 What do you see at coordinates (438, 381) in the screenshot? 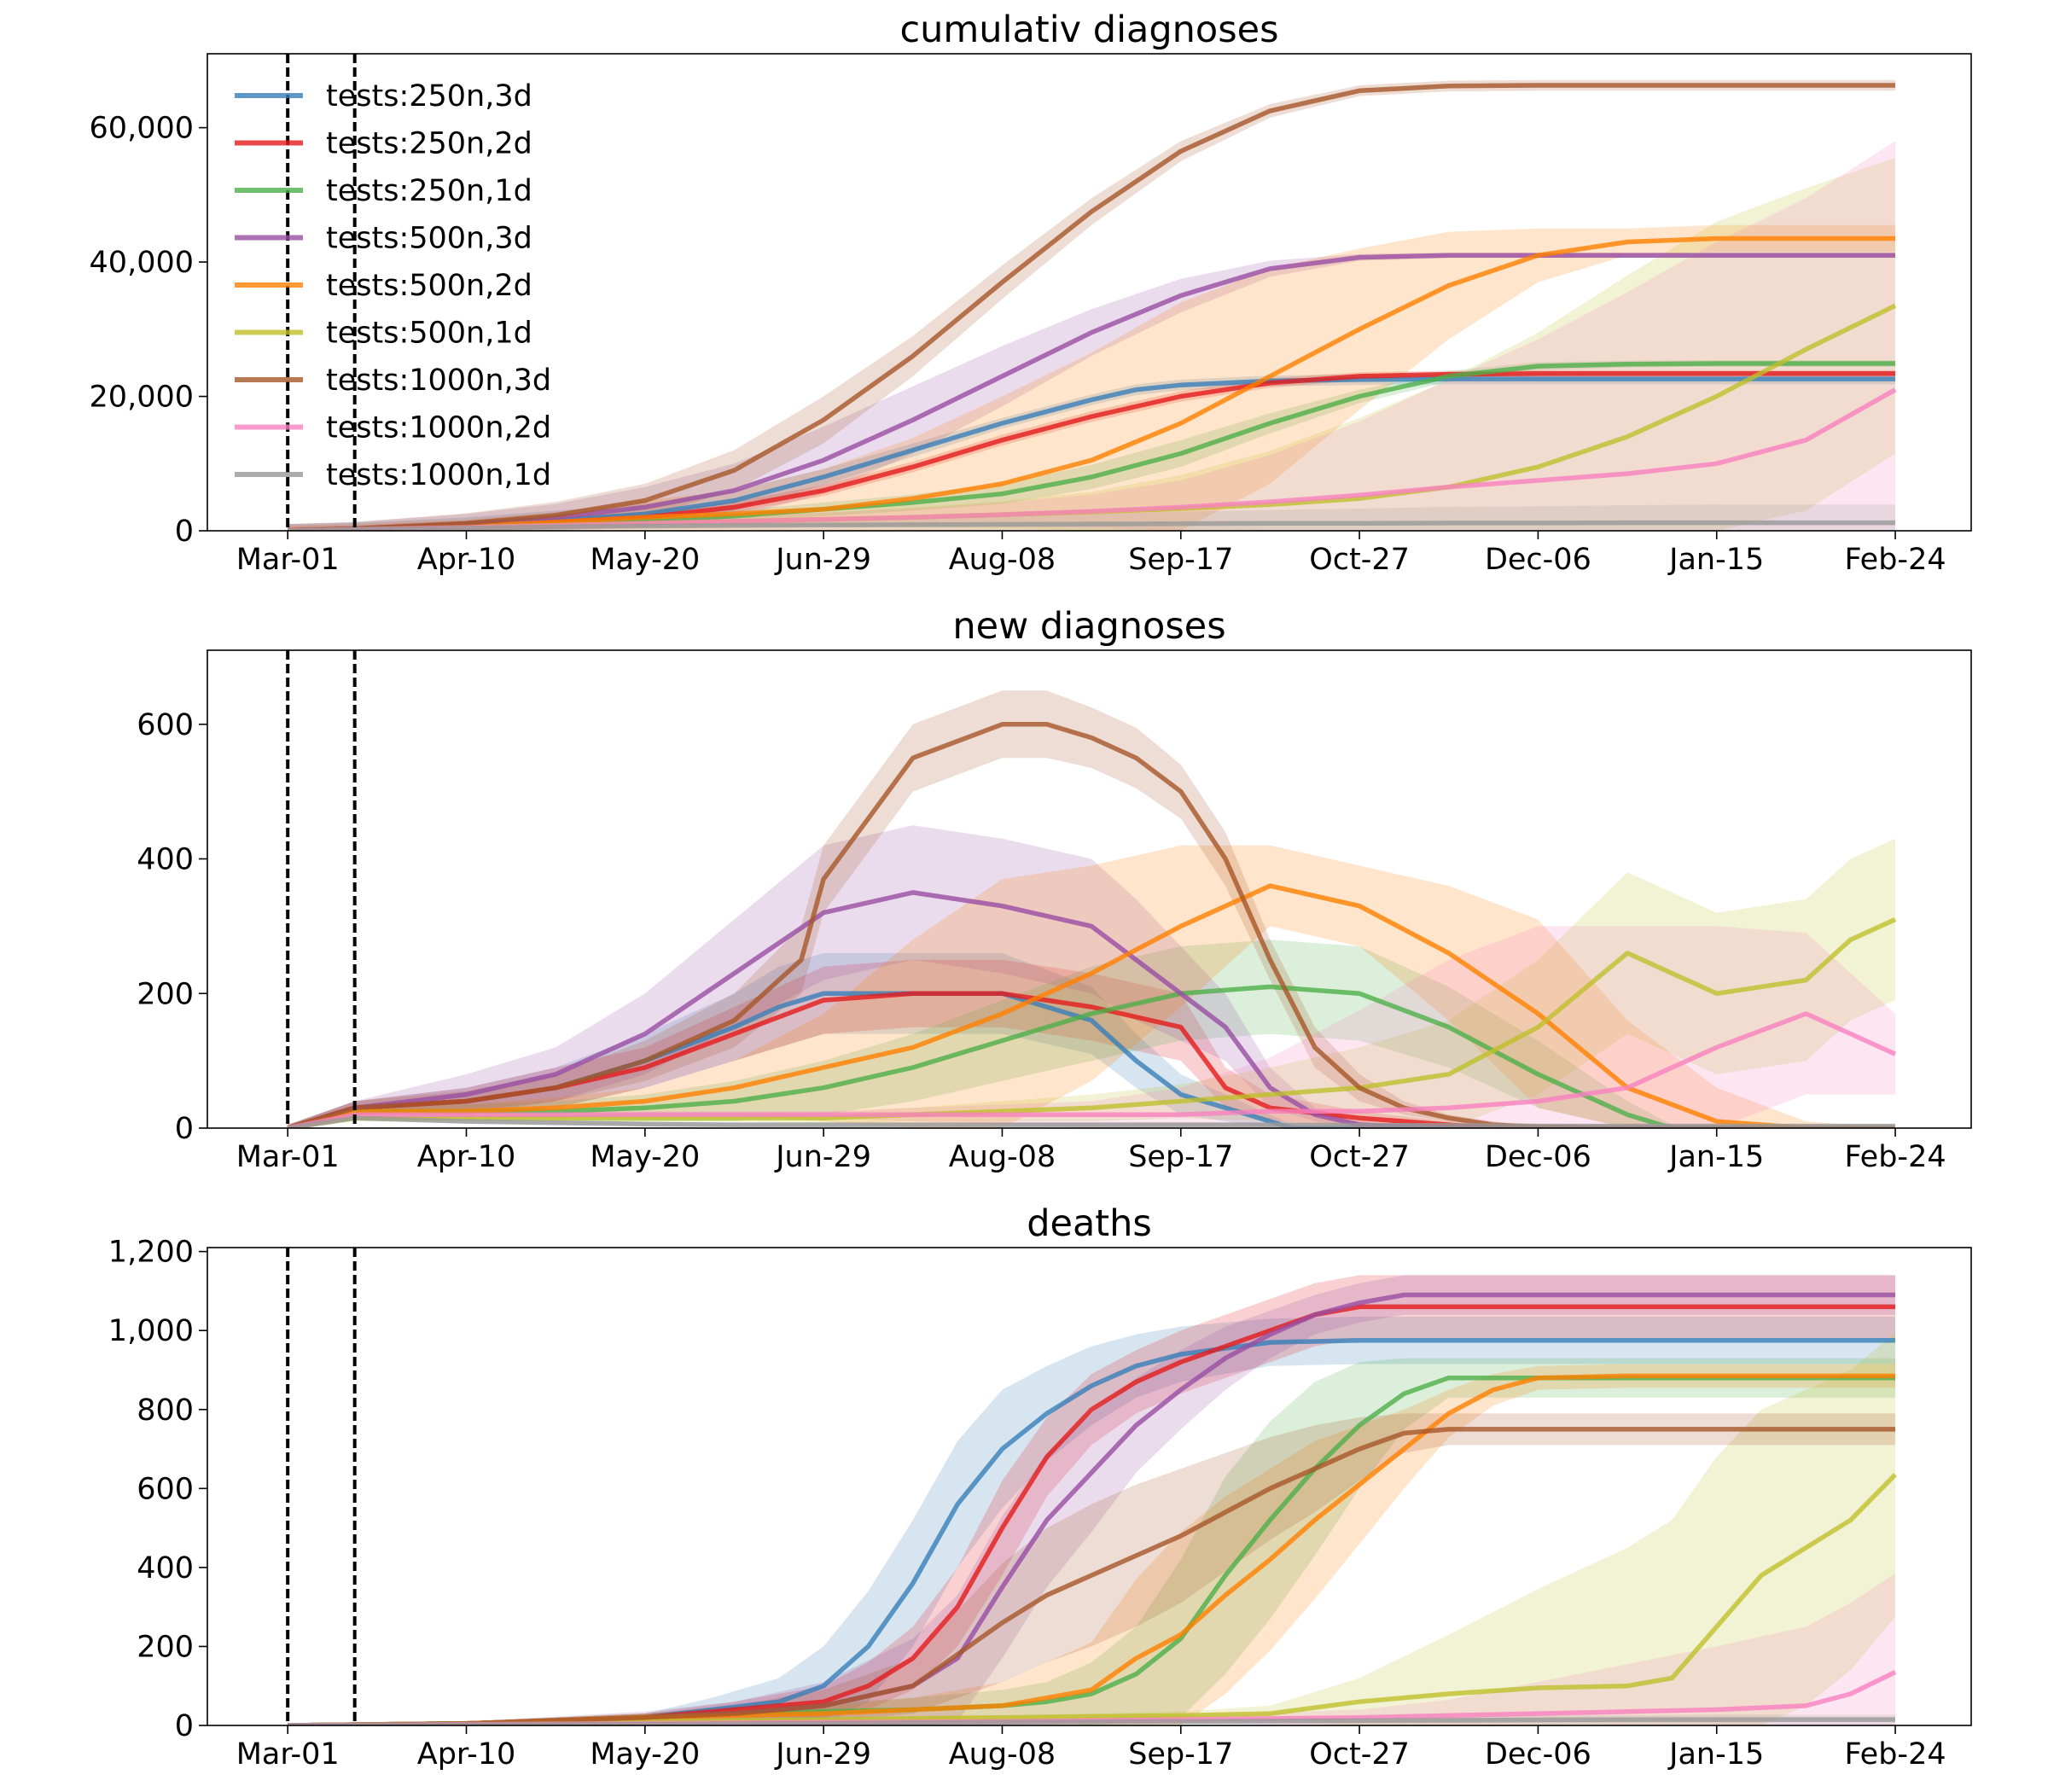
I see `legend-label: tests:1000n,3d` at bounding box center [438, 381].